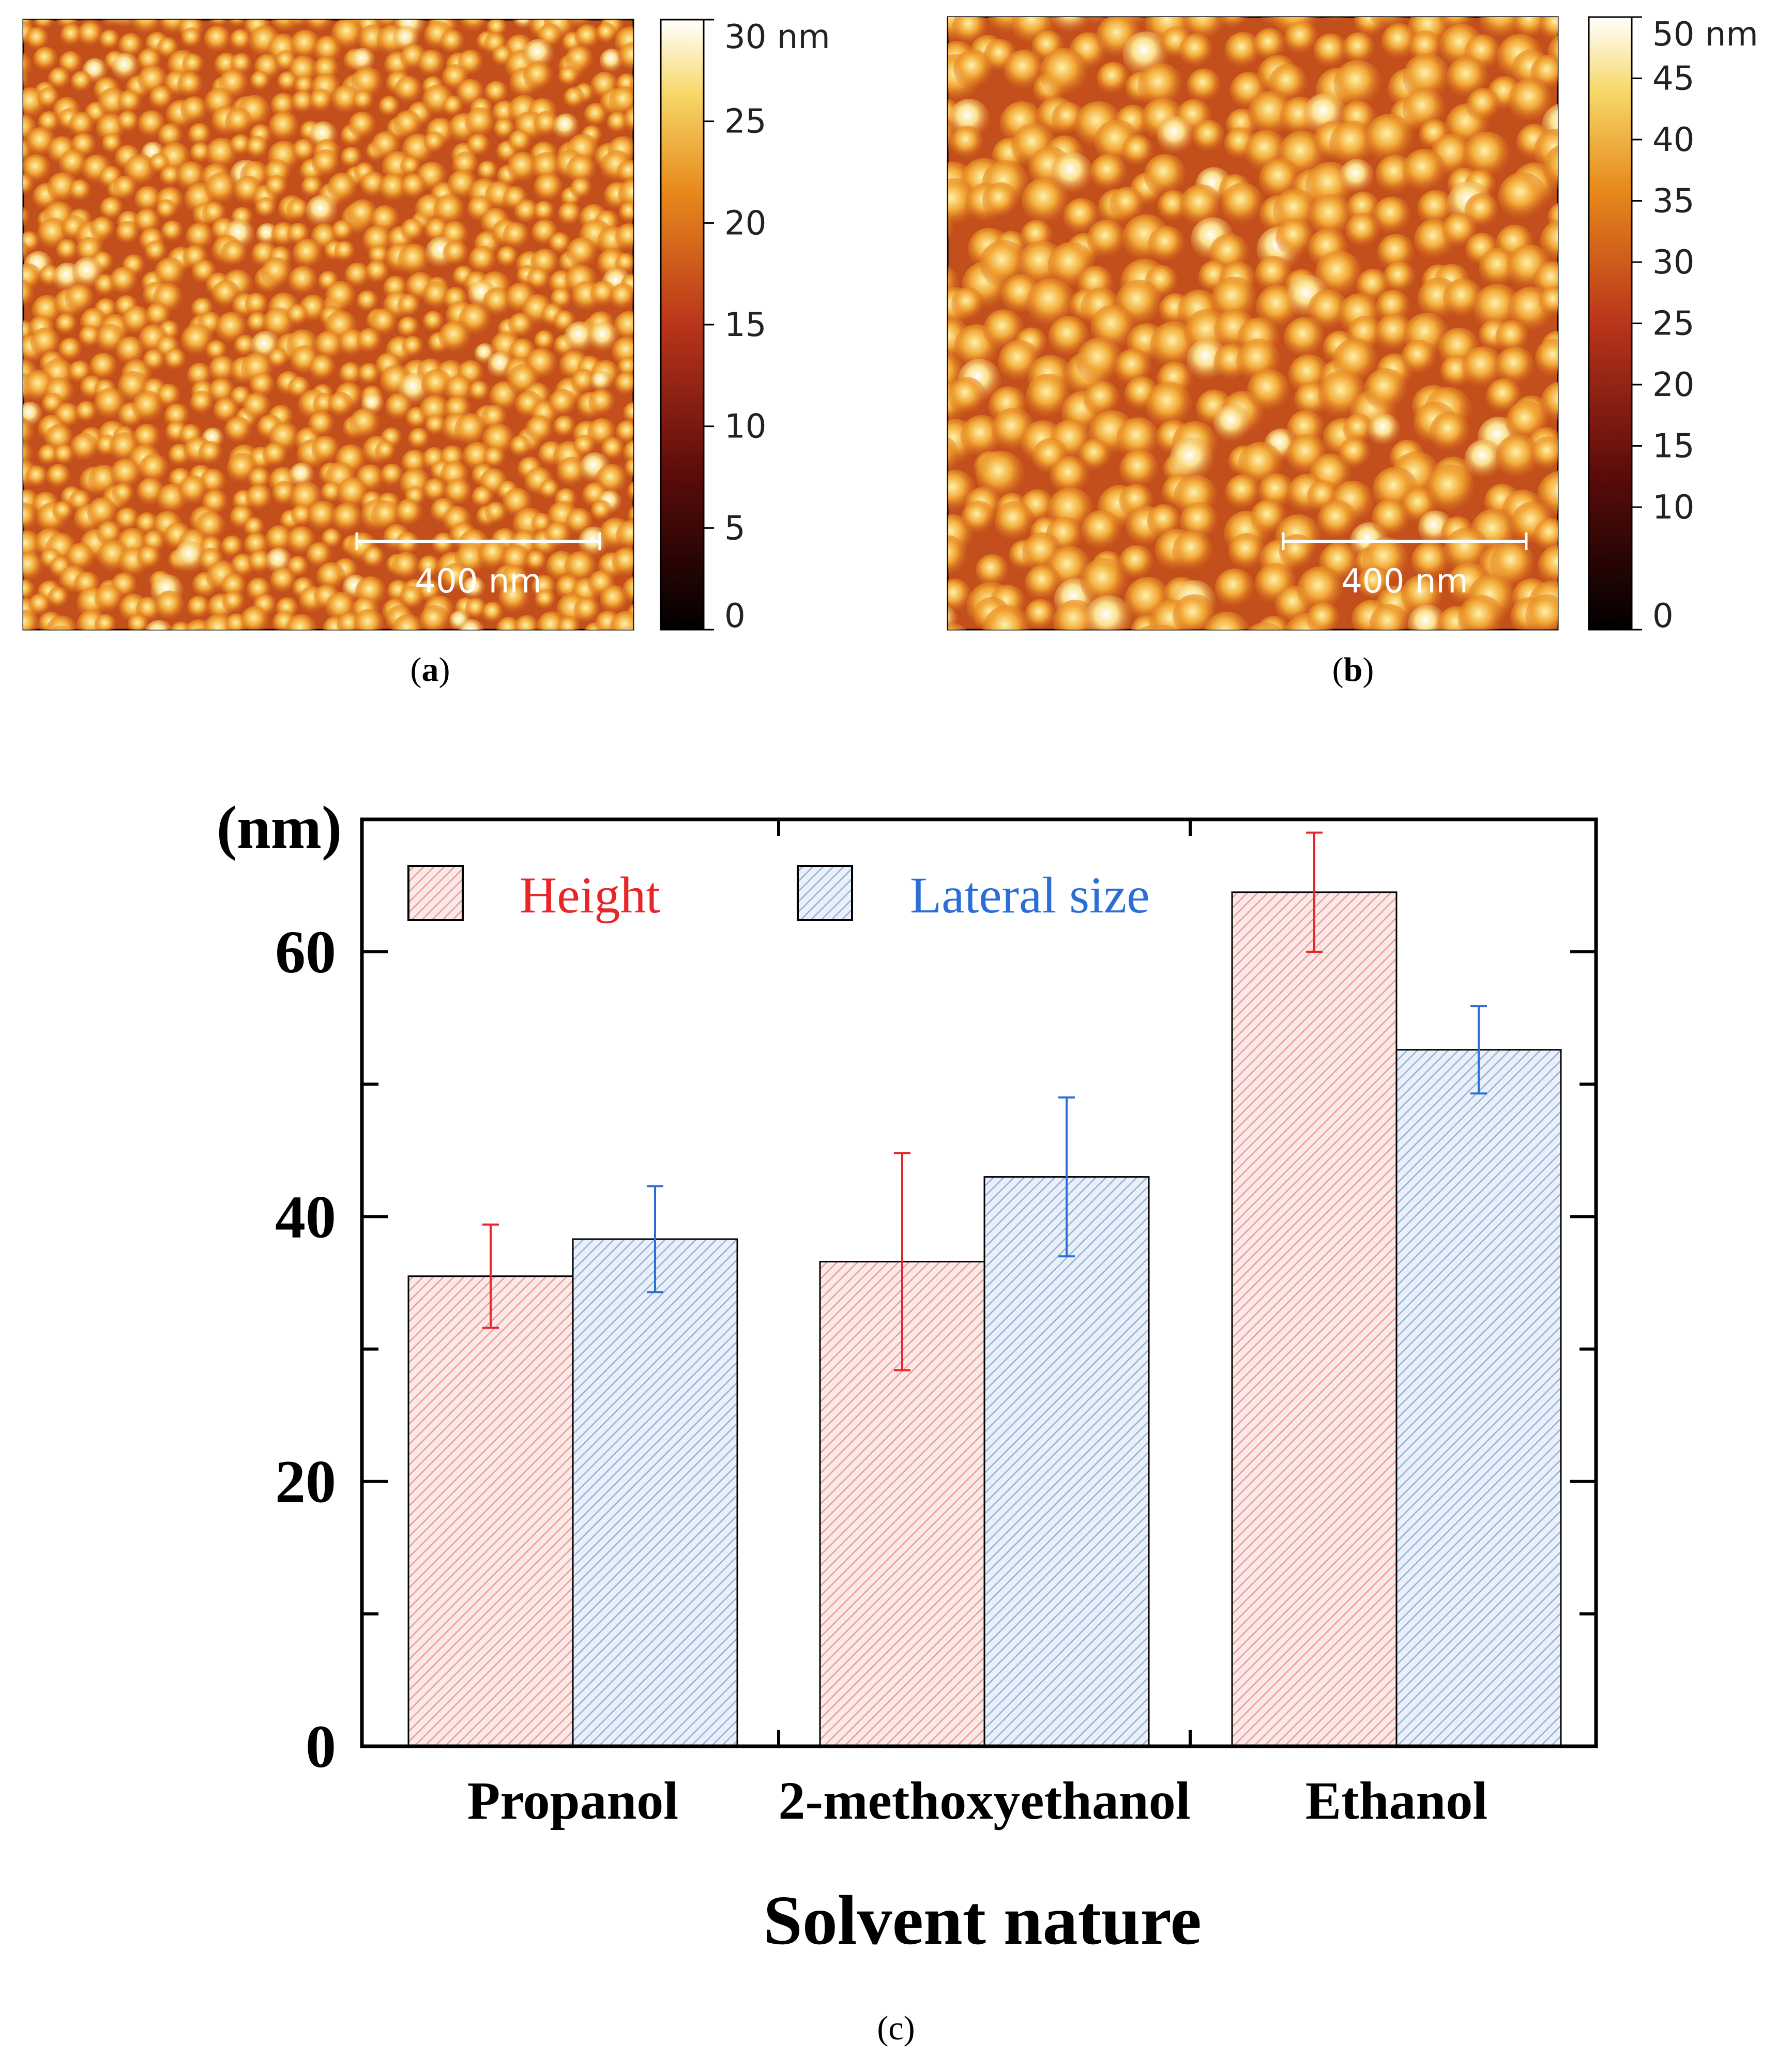 This screenshot has width=1792, height=2058. What do you see at coordinates (1610, 324) in the screenshot?
I see `colorbar-b` at bounding box center [1610, 324].